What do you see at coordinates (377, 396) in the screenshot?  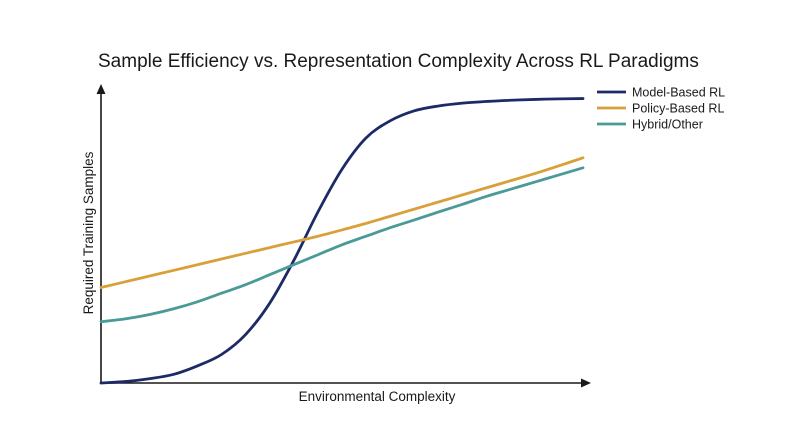 I see `x-axis-label: Environmental Complexity` at bounding box center [377, 396].